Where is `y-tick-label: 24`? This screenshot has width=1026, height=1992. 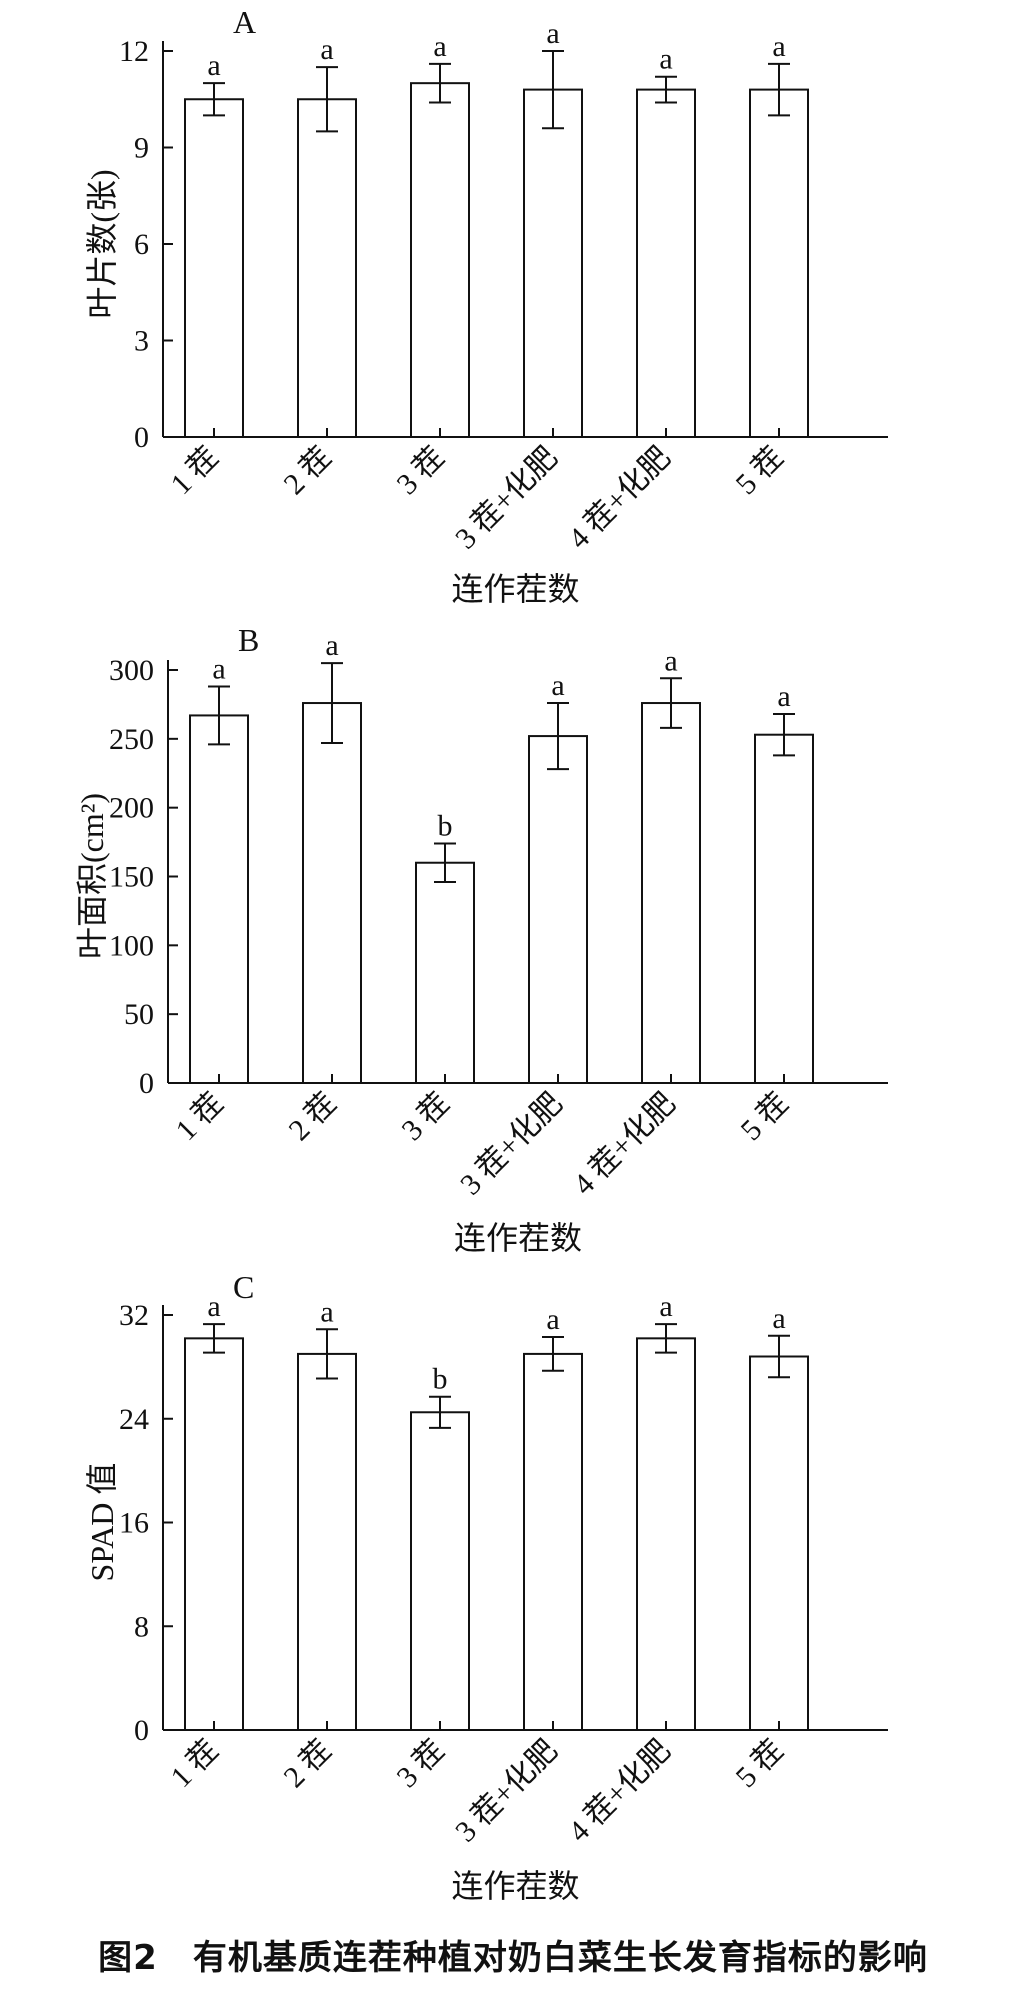
y-tick-label: 24 is located at coordinates (134, 1419).